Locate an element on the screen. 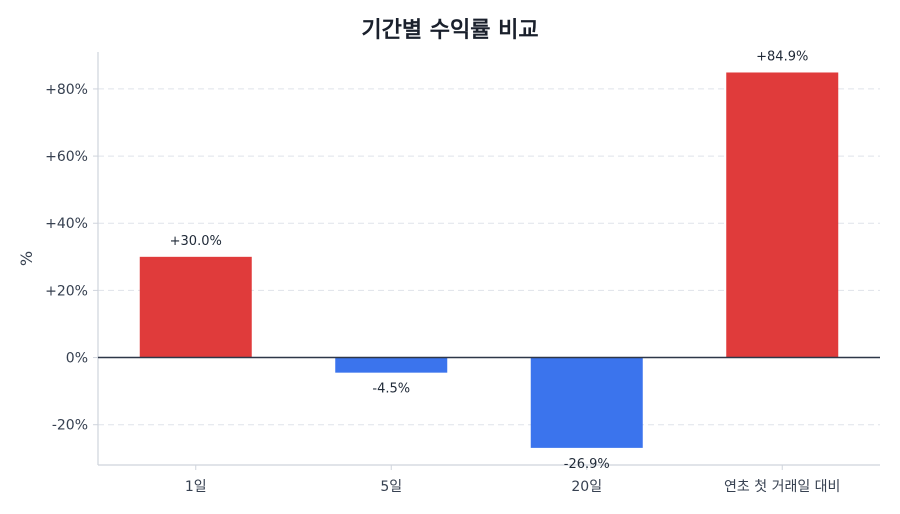 This screenshot has width=900, height=514. x-tick-label: 연초 첫 거래일 대비 is located at coordinates (782, 487).